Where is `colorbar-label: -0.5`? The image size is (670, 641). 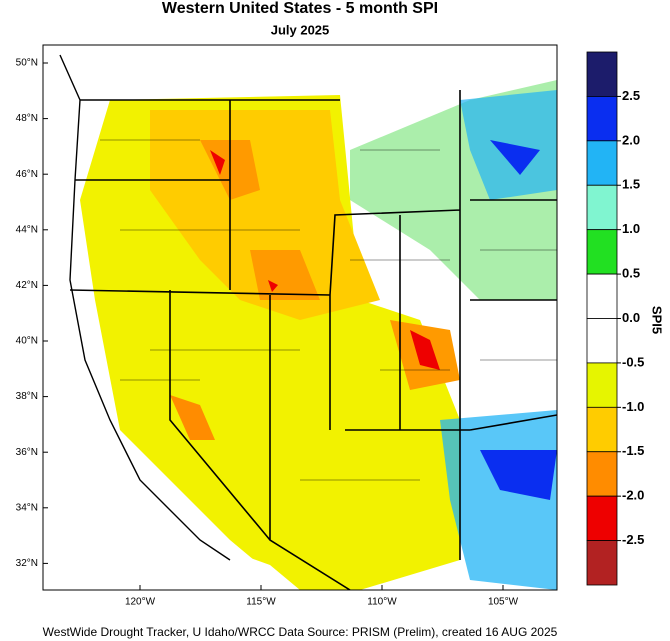 colorbar-label: -0.5 is located at coordinates (633, 361).